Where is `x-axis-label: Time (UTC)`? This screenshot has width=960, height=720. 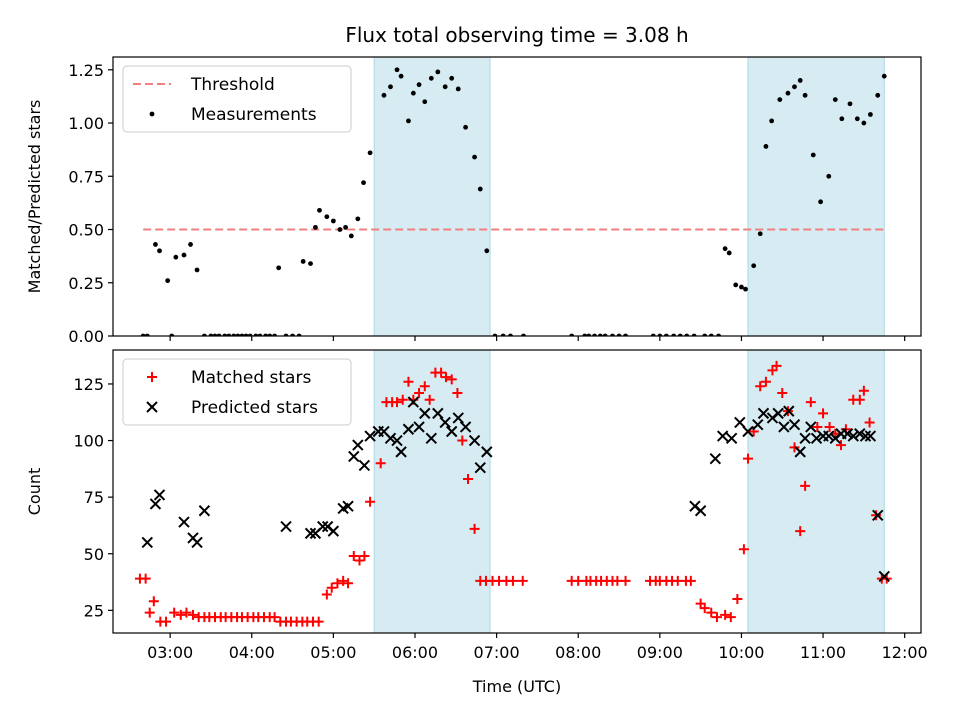
x-axis-label: Time (UTC) is located at coordinates (516, 686).